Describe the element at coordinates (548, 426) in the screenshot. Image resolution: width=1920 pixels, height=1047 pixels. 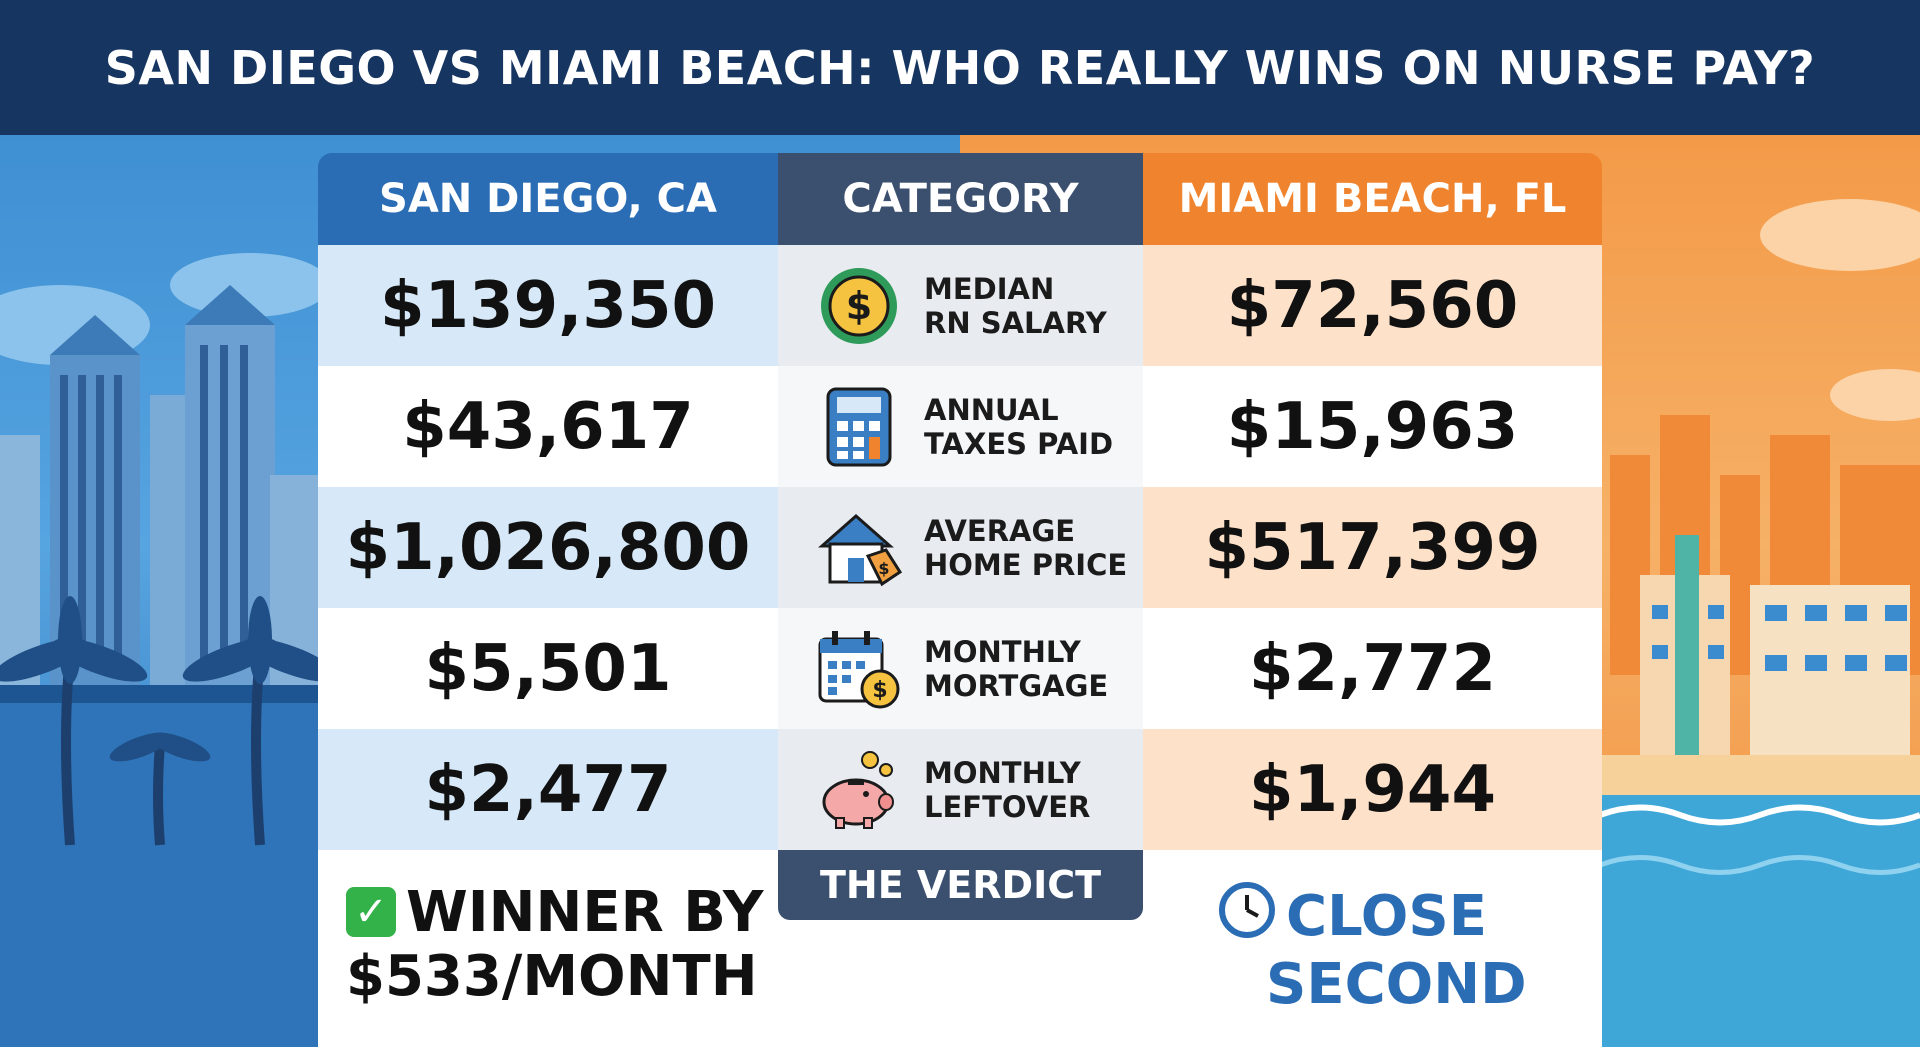
I see `san-diego-taxes: $43,617` at that location.